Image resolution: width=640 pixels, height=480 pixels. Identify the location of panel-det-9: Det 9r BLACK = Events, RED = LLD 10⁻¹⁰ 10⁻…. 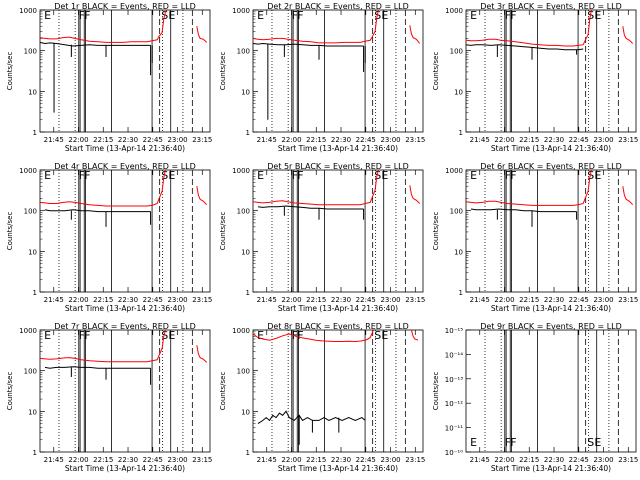
(535, 397).